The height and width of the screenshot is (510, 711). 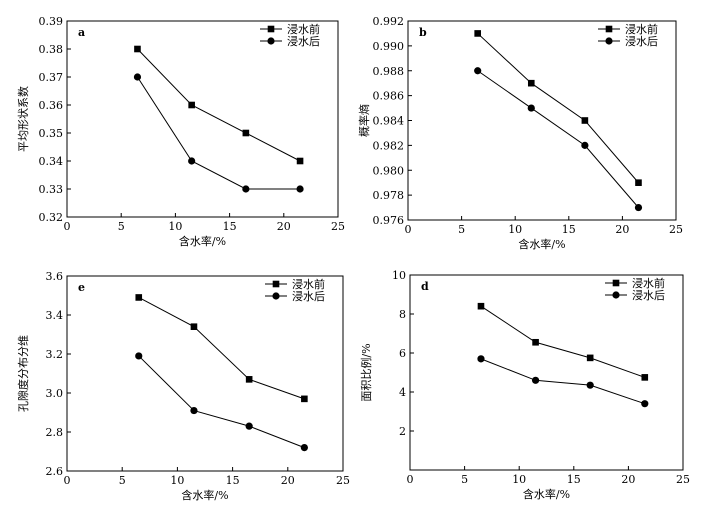 I want to click on y-tick-label: 0.978, so click(x=389, y=195).